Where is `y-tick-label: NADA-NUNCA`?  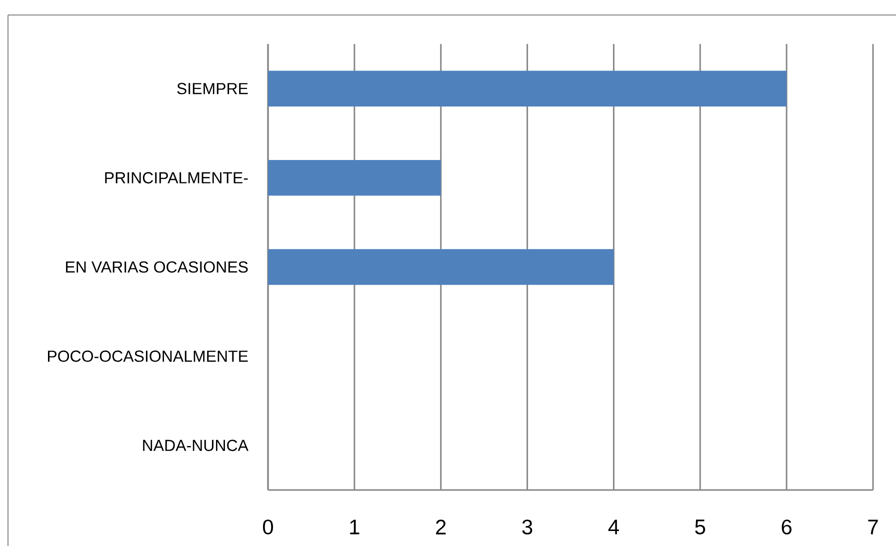 y-tick-label: NADA-NUNCA is located at coordinates (195, 446).